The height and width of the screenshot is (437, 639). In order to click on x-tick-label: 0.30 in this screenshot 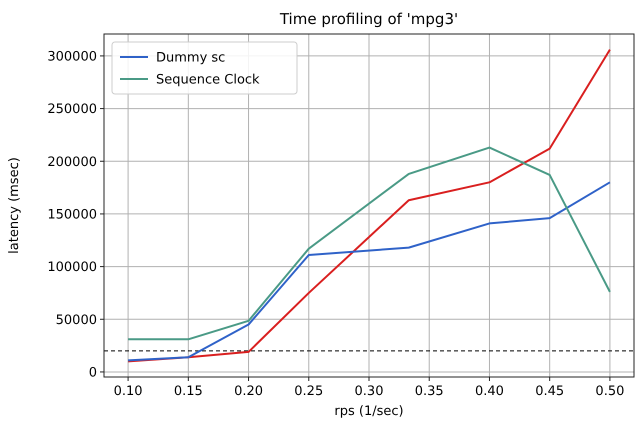, I will do `click(369, 391)`.